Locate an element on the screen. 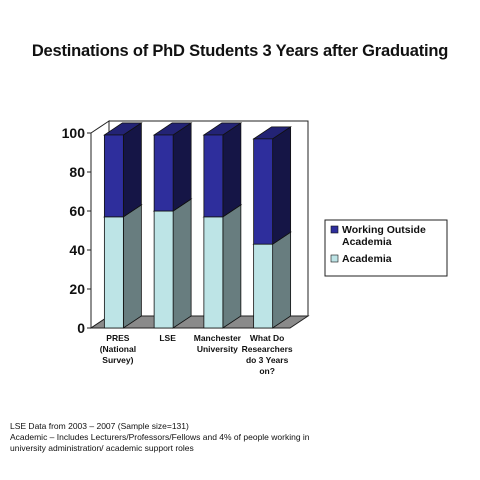 The height and width of the screenshot is (480, 480). legend-item-0: Working Outside Academia is located at coordinates (378, 236).